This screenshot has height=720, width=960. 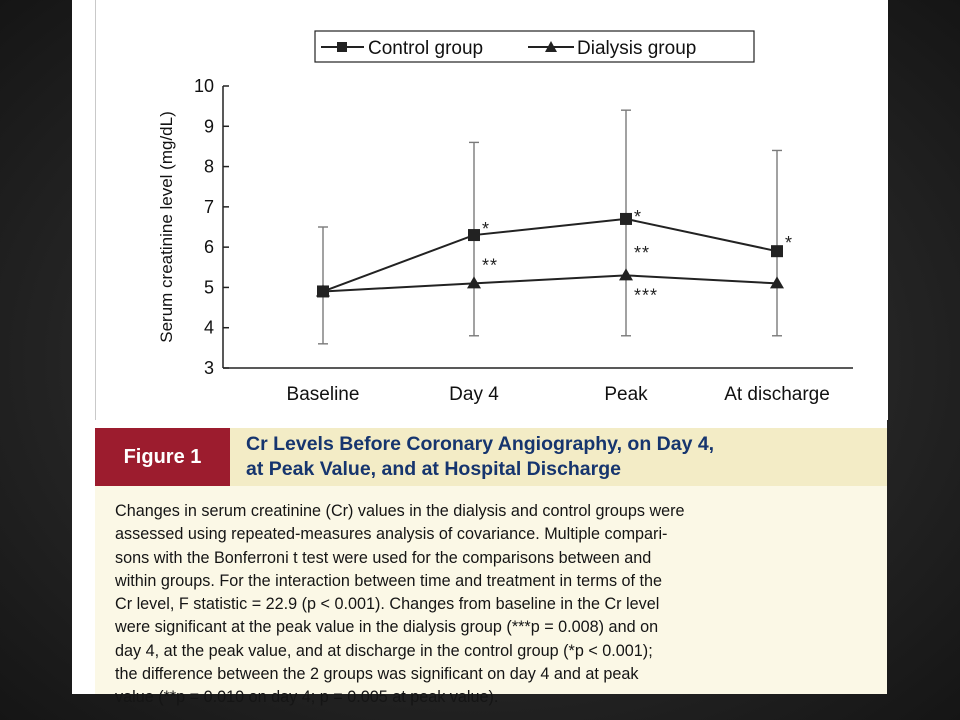 What do you see at coordinates (646, 295) in the screenshot?
I see `significance-marker: ***` at bounding box center [646, 295].